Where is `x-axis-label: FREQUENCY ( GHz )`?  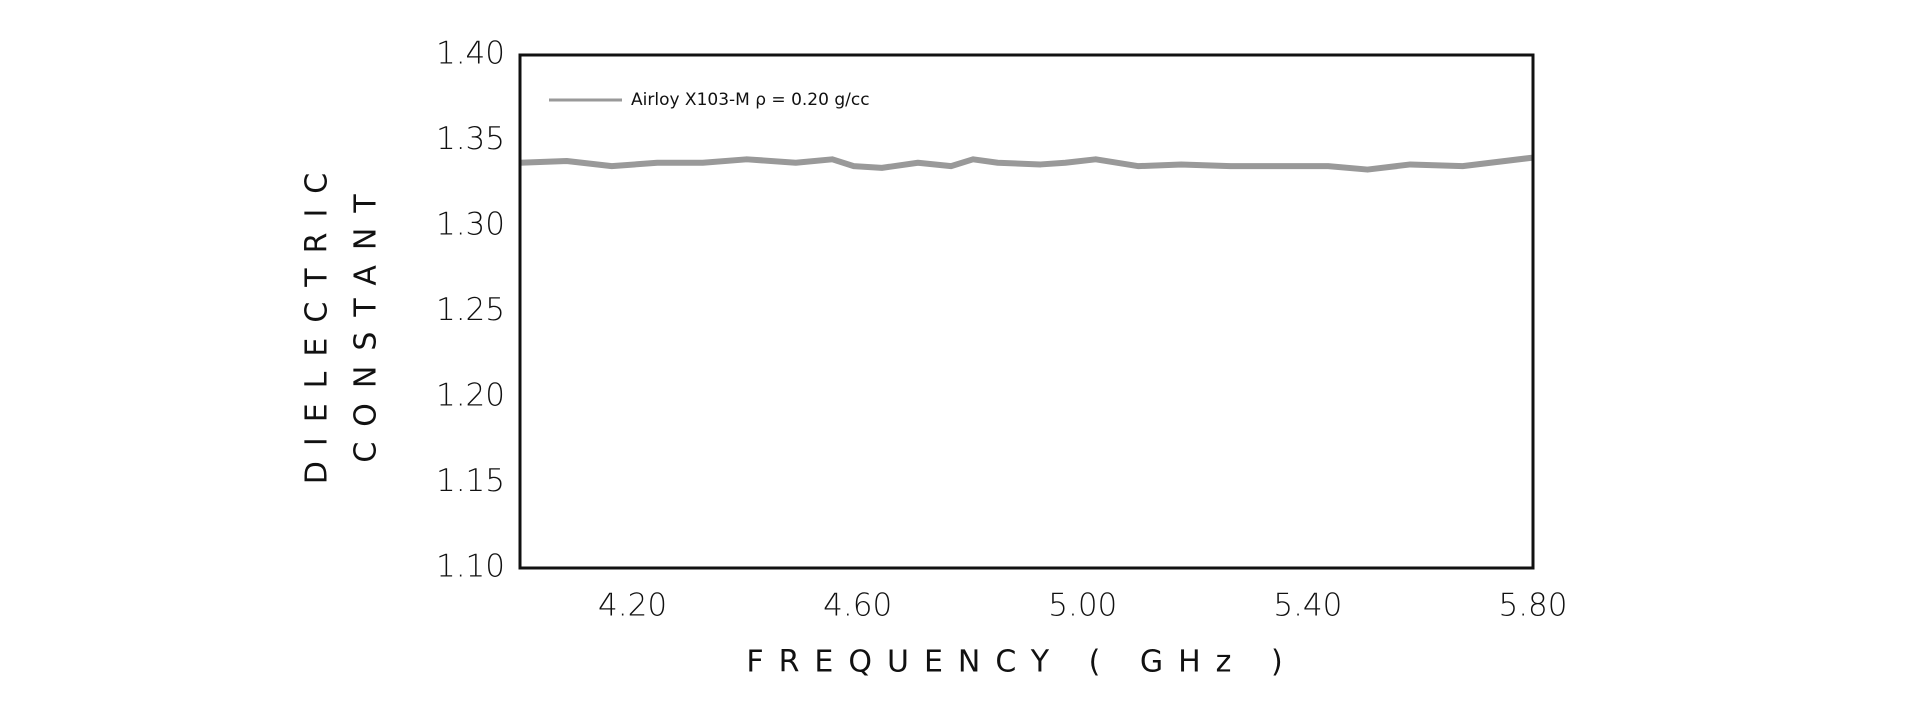 x-axis-label: FREQUENCY ( GHz ) is located at coordinates (1021, 662).